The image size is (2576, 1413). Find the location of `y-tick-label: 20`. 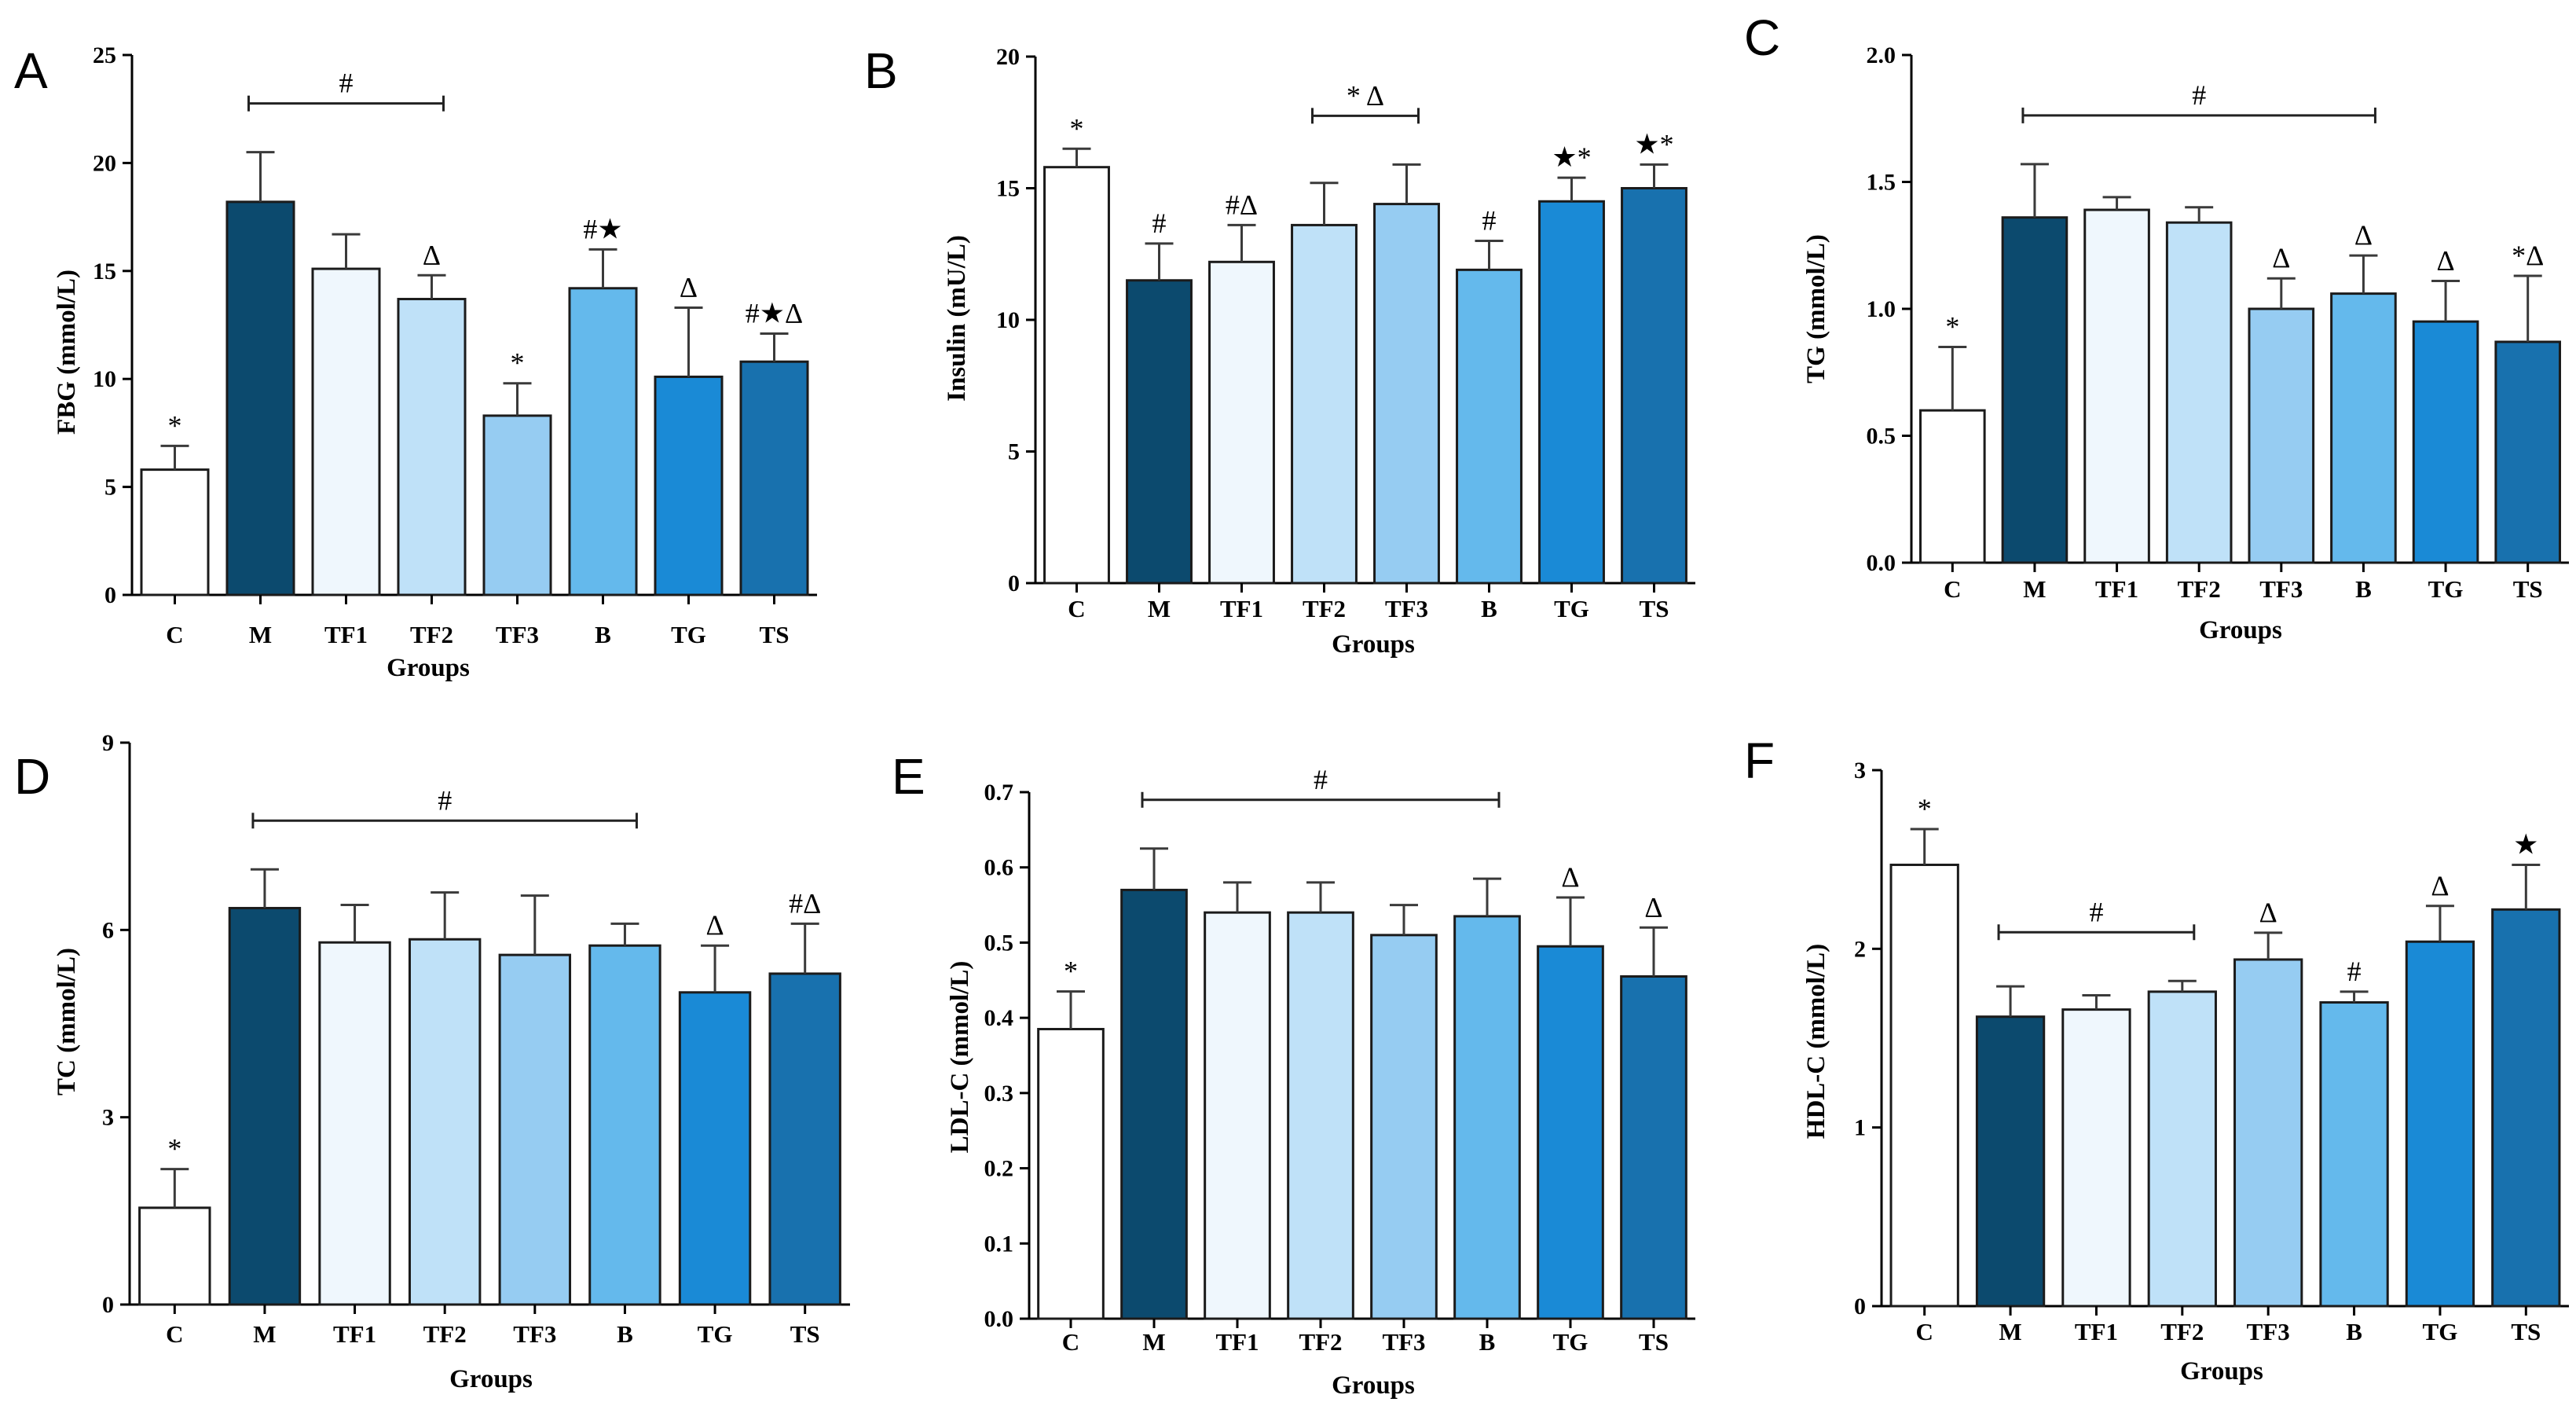

y-tick-label: 20 is located at coordinates (104, 163).